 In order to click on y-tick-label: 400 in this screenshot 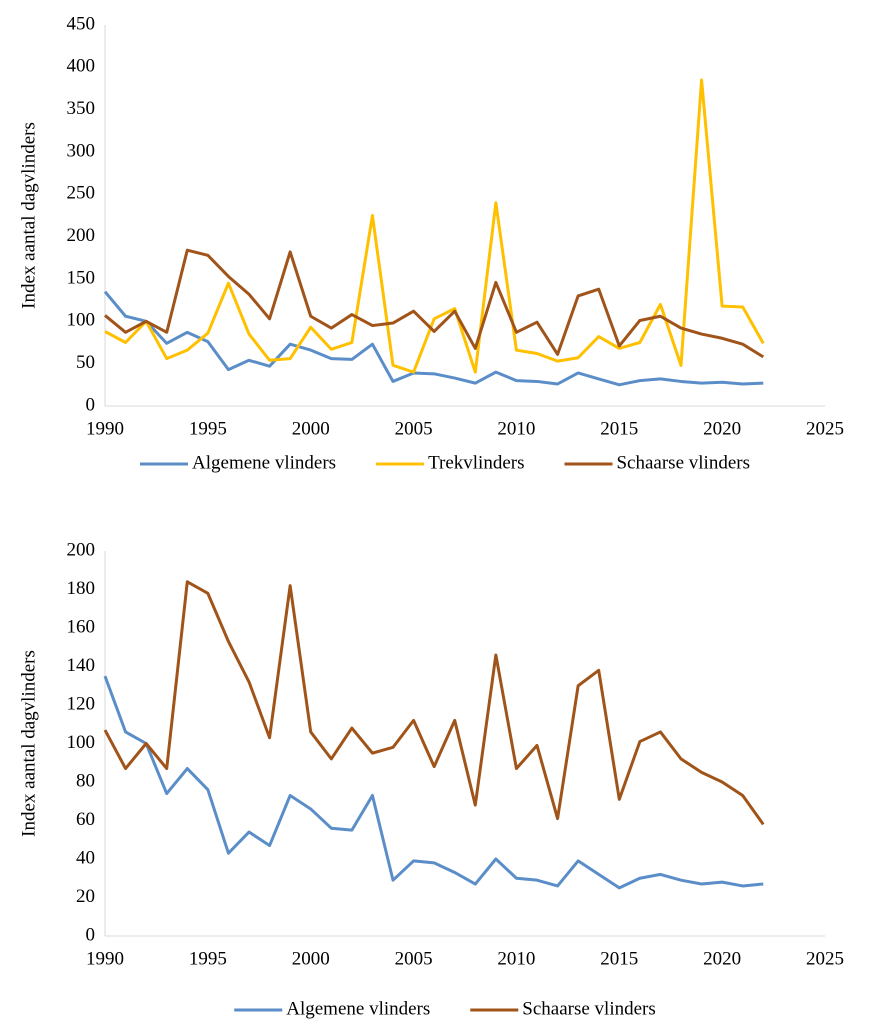, I will do `click(81, 66)`.